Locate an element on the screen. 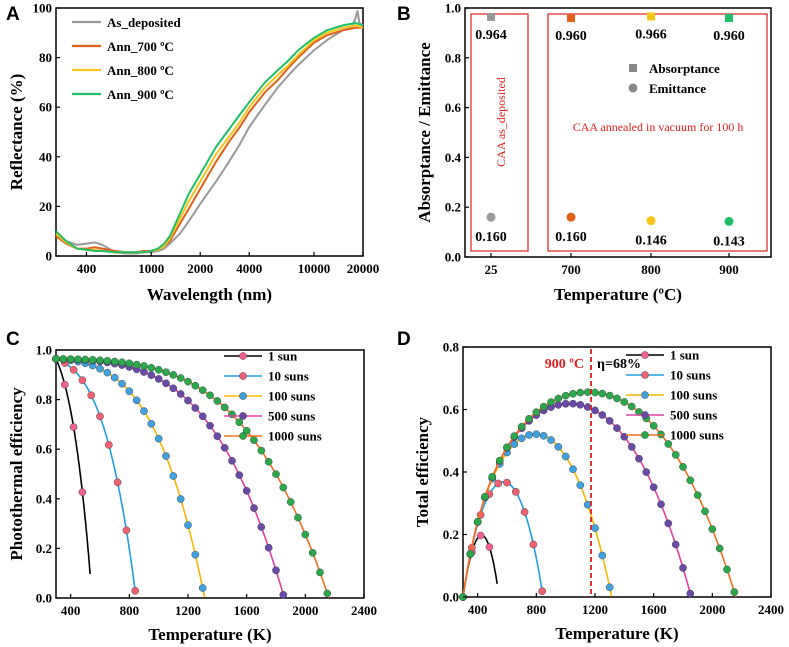 This screenshot has height=647, width=789. panel-b-legend-label-1: Emittance is located at coordinates (677, 88).